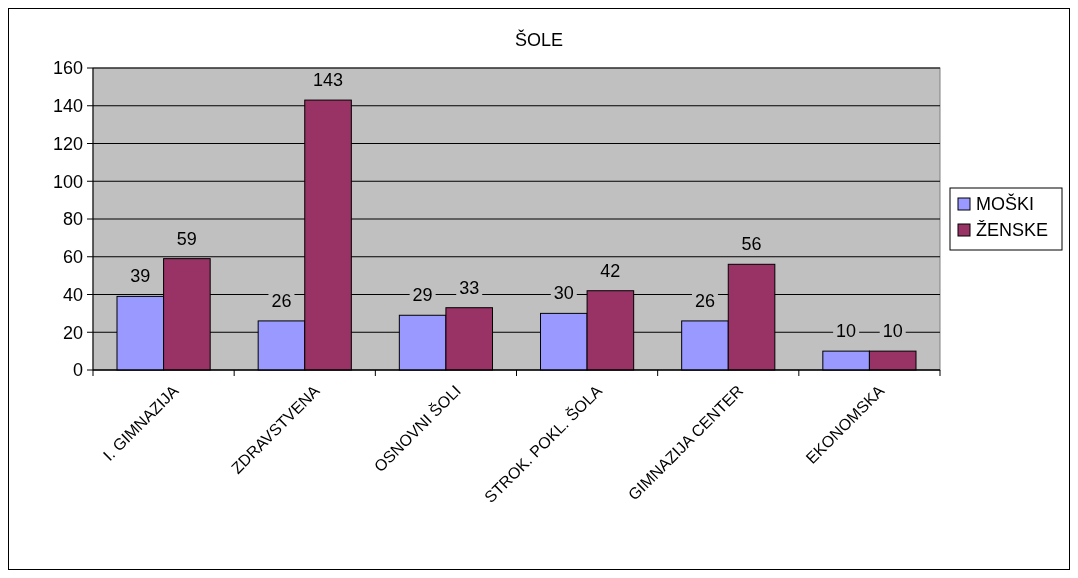 This screenshot has width=1078, height=578. What do you see at coordinates (539, 39) in the screenshot?
I see `chart-title: ŠOLE` at bounding box center [539, 39].